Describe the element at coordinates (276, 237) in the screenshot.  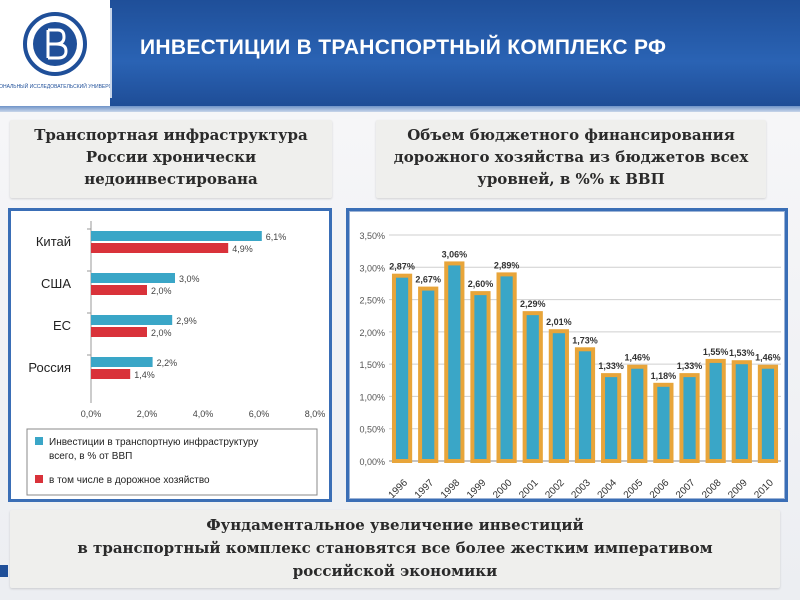
I see `bar-total-label: 6,1%` at that location.